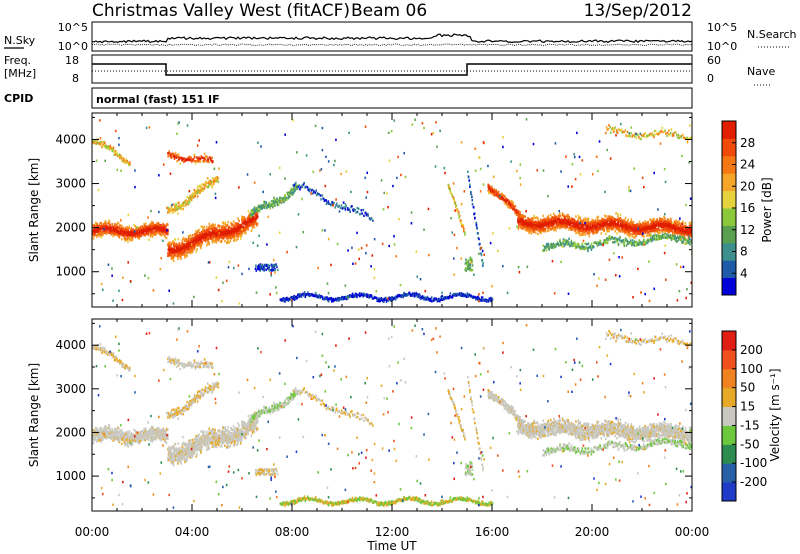  Describe the element at coordinates (400, 37) in the screenshot. I see `nsky-panel: N.Sky 10^5 10^0 10^5 10^0 N.Search` at that location.